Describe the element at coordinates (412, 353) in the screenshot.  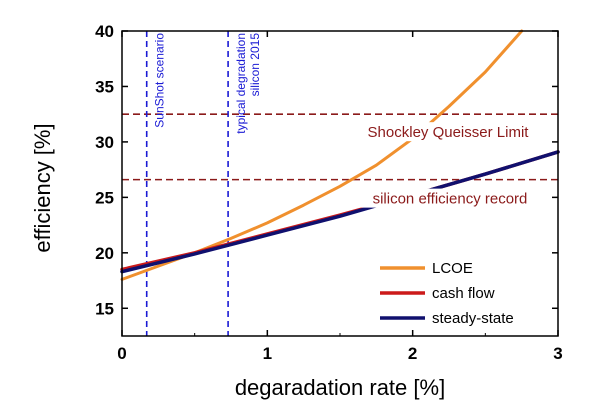
I see `x-tick-label: 2` at that location.